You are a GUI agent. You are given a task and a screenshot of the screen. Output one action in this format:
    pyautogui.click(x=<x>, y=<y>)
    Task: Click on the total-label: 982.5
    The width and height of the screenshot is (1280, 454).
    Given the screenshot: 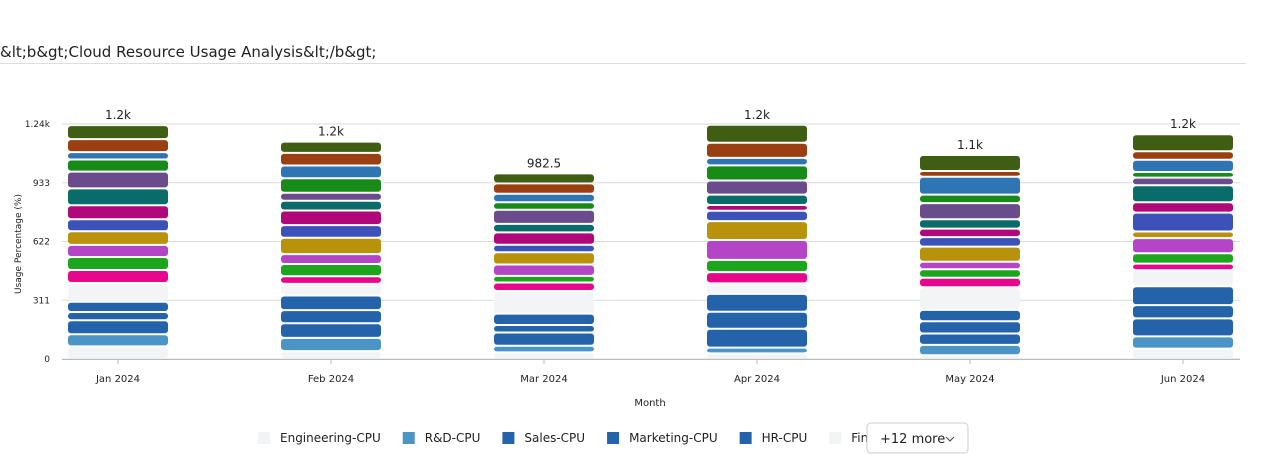 What is the action you would take?
    pyautogui.click(x=544, y=163)
    